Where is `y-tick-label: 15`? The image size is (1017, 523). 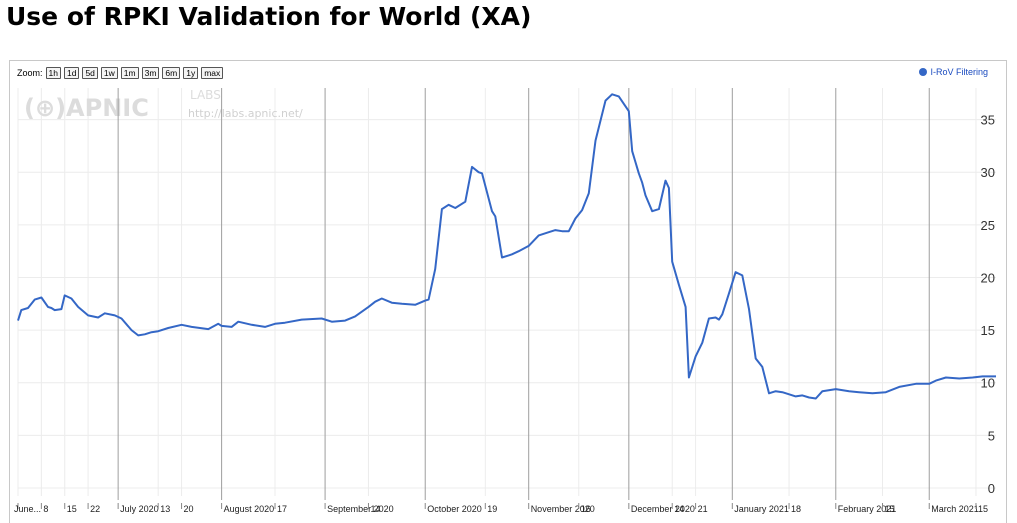 y-tick-label: 15 is located at coordinates (988, 330).